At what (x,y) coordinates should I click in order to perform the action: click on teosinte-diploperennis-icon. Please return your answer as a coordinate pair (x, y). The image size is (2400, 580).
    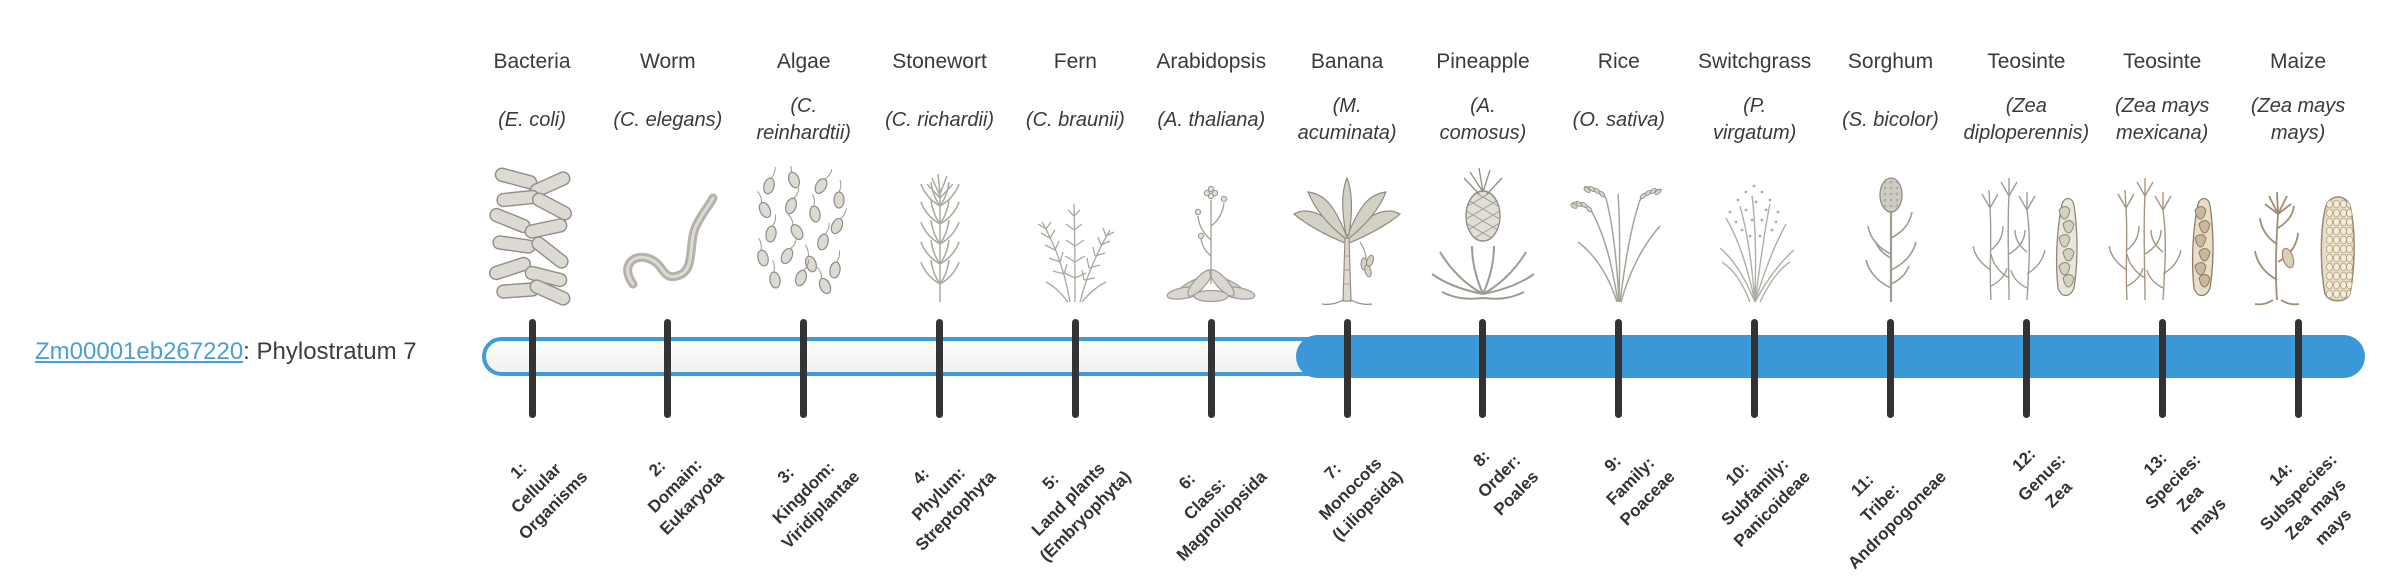
    Looking at the image, I should click on (2026, 236).